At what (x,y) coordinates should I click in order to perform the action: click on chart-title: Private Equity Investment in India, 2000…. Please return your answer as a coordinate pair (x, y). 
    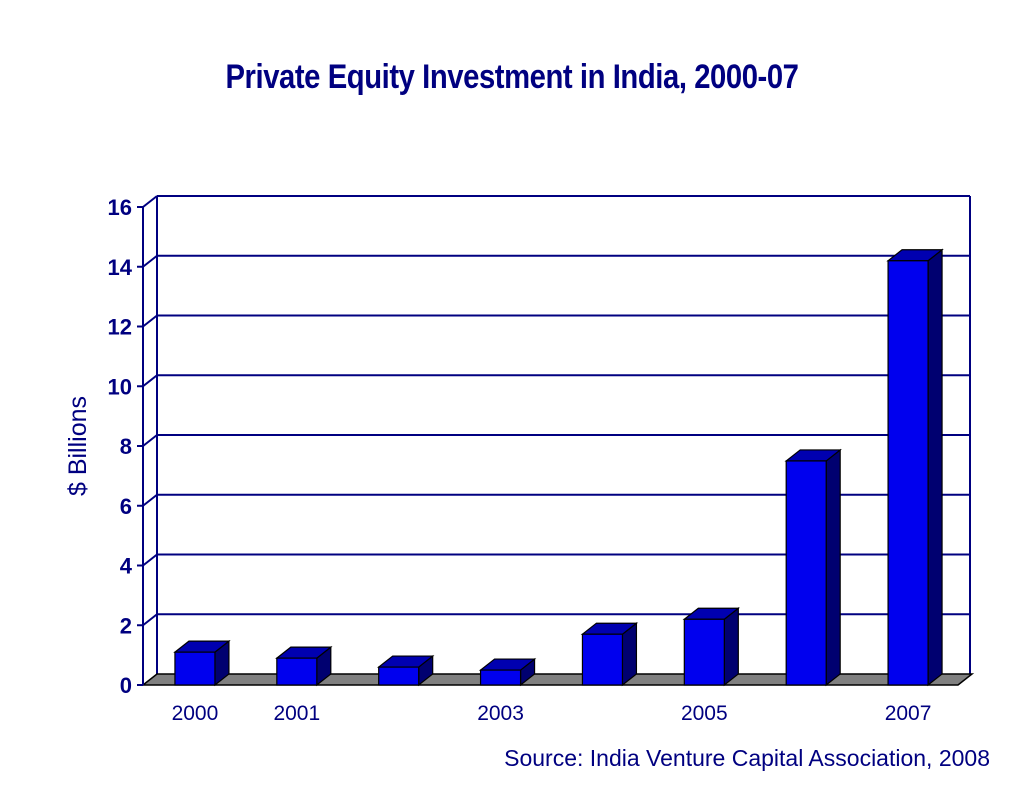
    Looking at the image, I should click on (512, 77).